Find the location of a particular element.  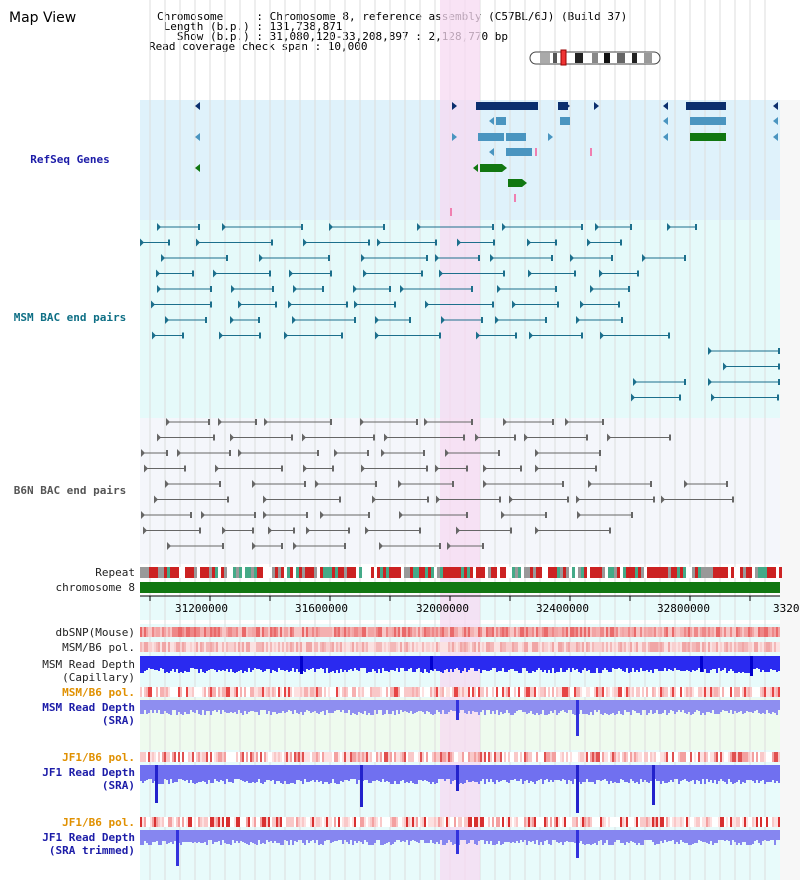

jf1-depth-trimmed-label-1: JF1 Read Depth is located at coordinates (88, 837).